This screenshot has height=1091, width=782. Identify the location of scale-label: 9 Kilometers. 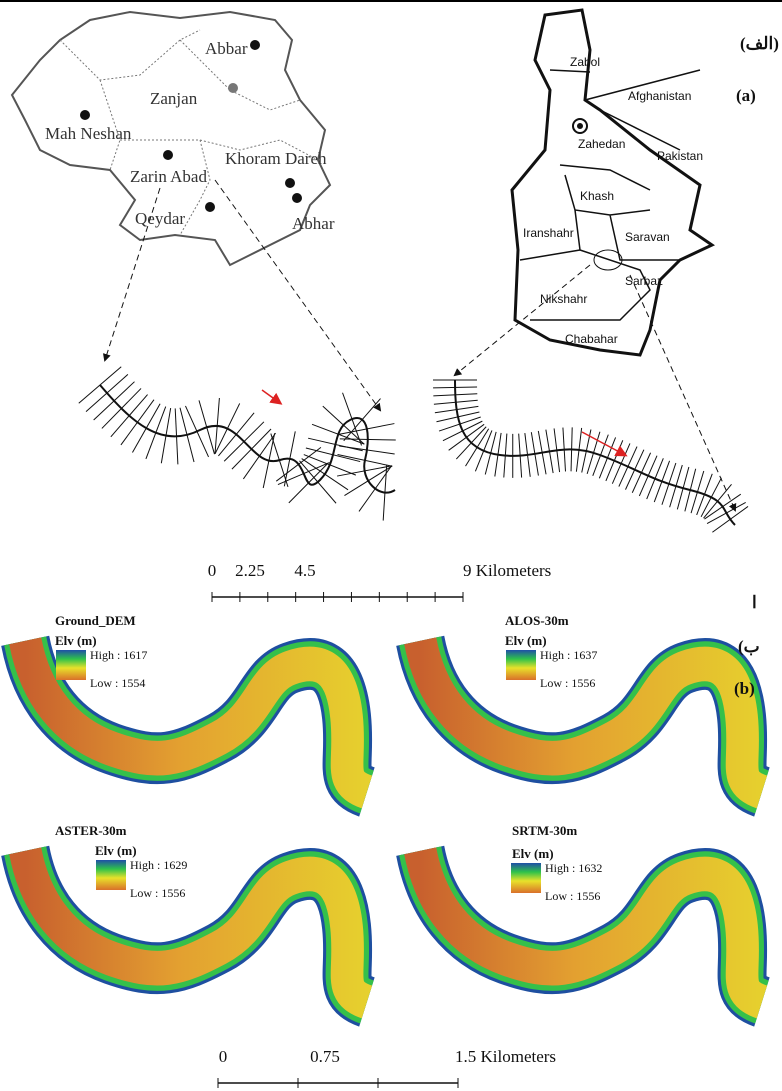
(507, 570).